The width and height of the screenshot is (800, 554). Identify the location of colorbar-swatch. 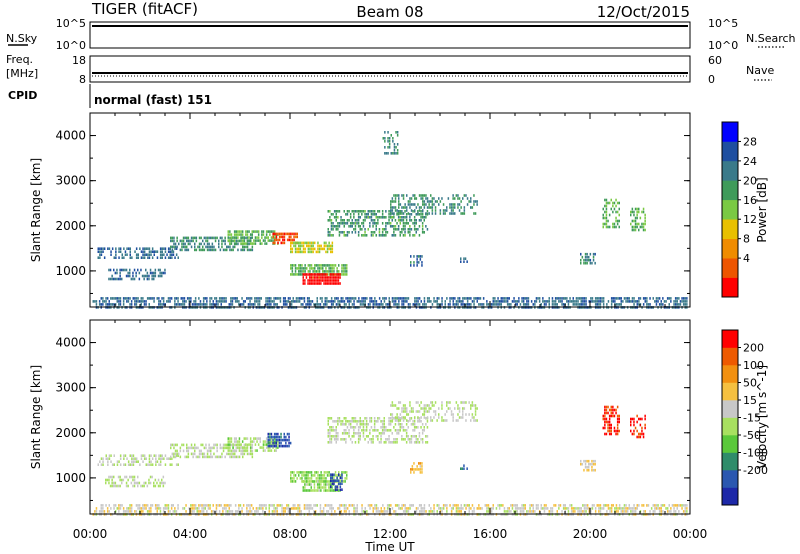
(730, 339).